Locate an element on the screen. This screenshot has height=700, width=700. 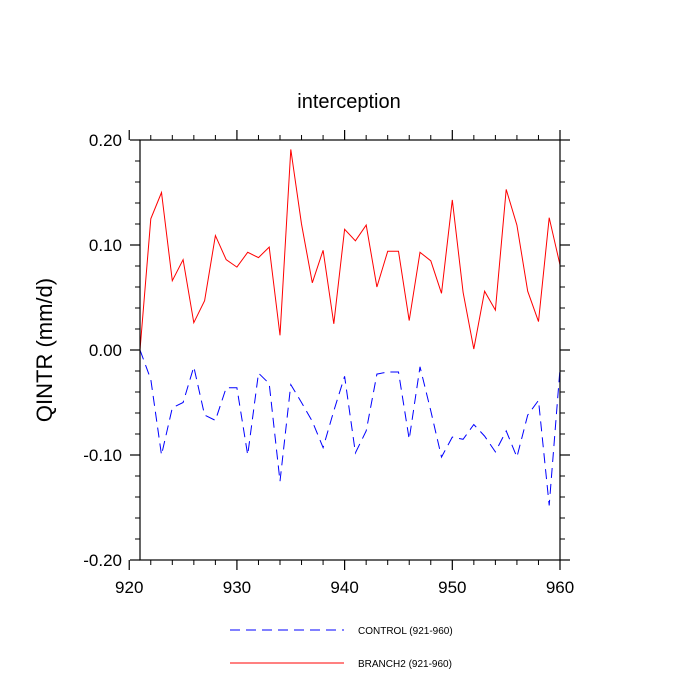
chart-title: interception is located at coordinates (348, 102).